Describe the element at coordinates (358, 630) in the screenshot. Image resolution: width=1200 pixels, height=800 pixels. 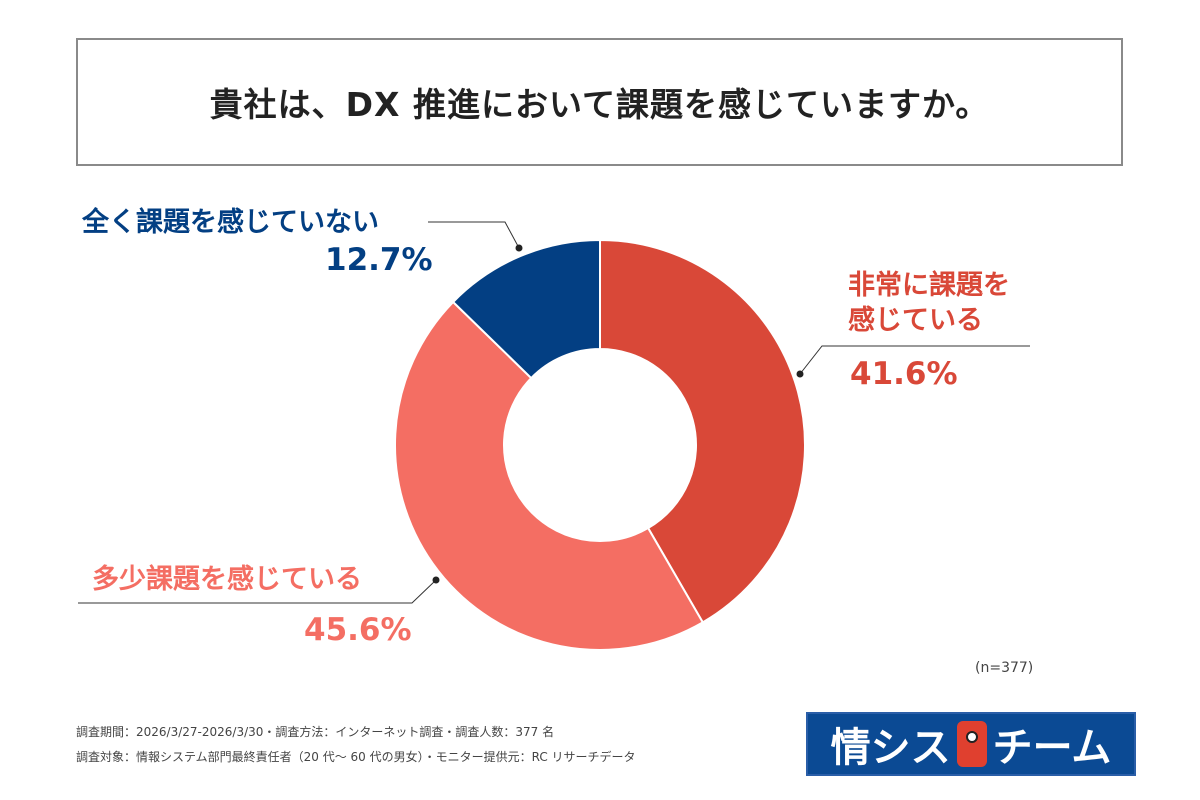
I see `value-label-some: 45.6%` at that location.